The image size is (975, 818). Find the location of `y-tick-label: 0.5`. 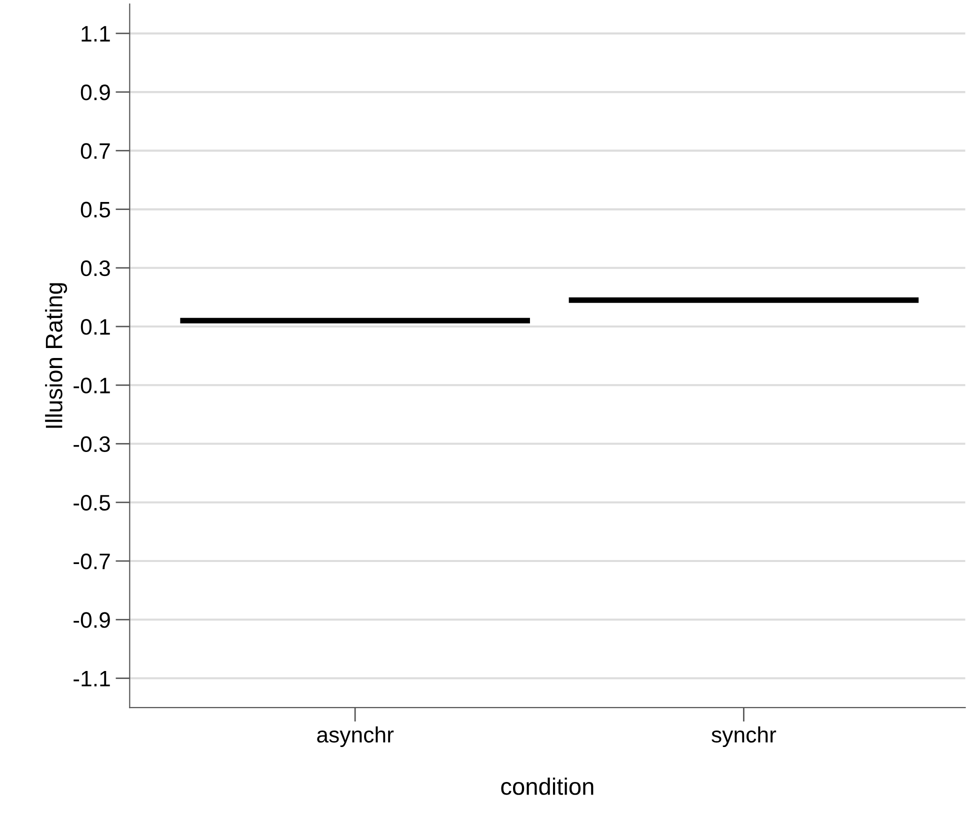

y-tick-label: 0.5 is located at coordinates (95, 210).